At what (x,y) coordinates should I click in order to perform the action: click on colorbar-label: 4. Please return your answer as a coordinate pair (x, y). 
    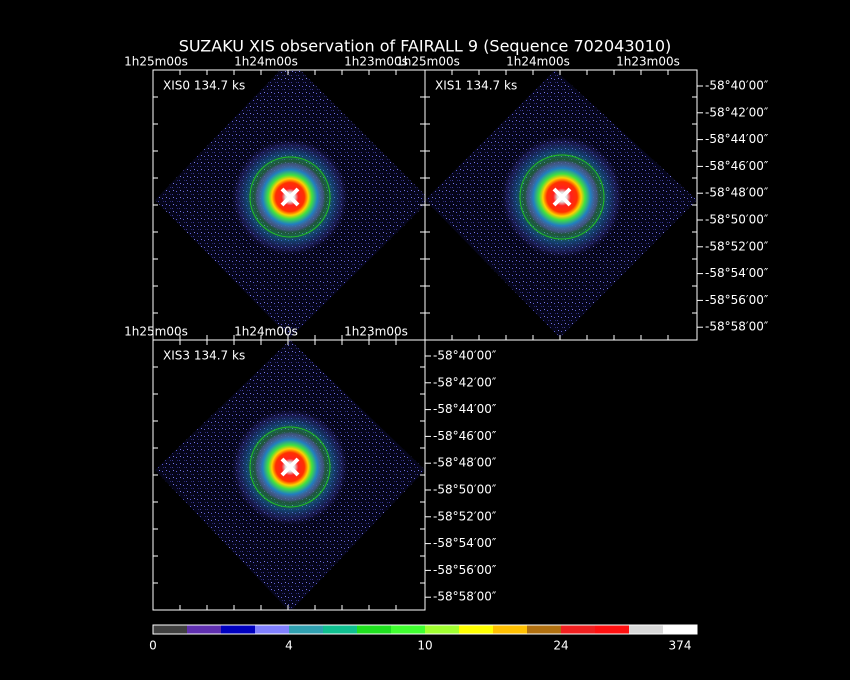
    Looking at the image, I should click on (289, 646).